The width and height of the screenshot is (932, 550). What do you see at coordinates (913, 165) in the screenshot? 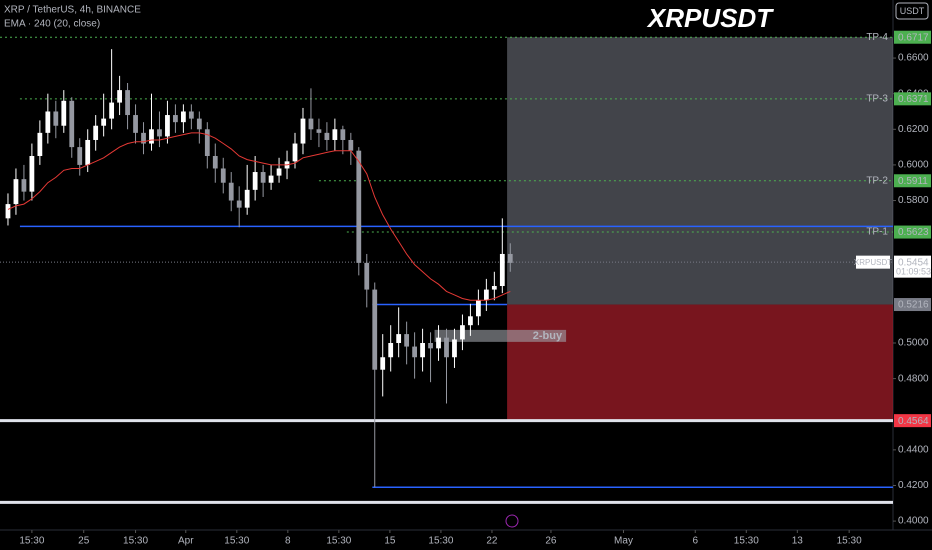
I see `y-tick-label: 0.6000` at bounding box center [913, 165].